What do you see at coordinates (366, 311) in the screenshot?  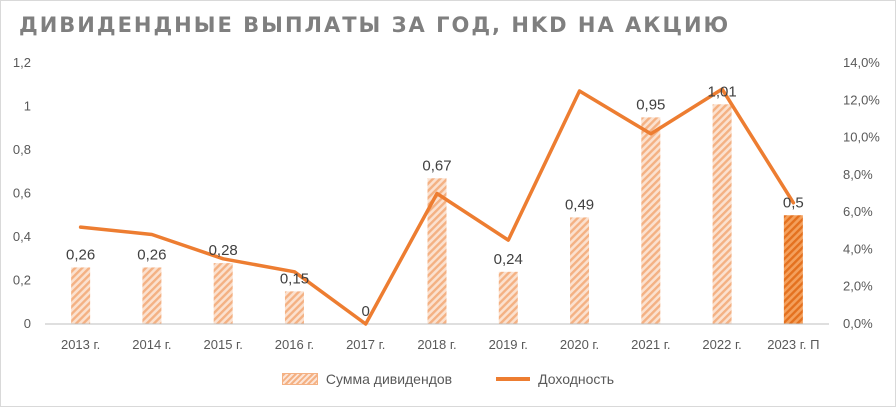 I see `bar-data-label: 0` at bounding box center [366, 311].